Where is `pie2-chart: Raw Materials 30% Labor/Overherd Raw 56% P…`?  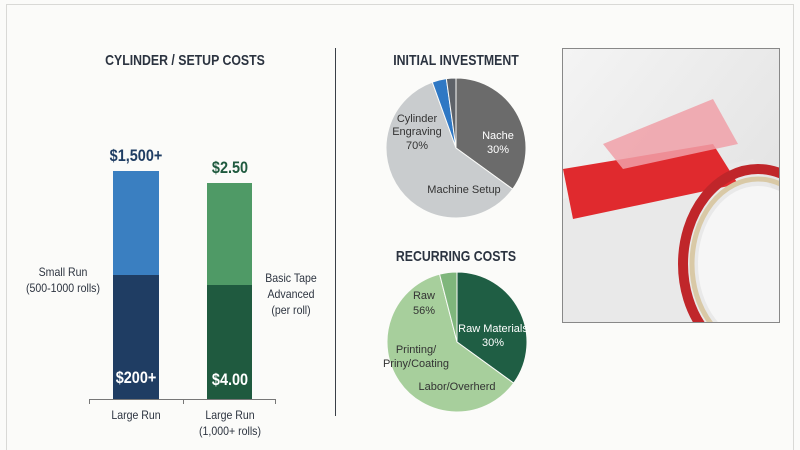
pie2-chart: Raw Materials 30% Labor/Overherd Raw 56% P… is located at coordinates (455, 342).